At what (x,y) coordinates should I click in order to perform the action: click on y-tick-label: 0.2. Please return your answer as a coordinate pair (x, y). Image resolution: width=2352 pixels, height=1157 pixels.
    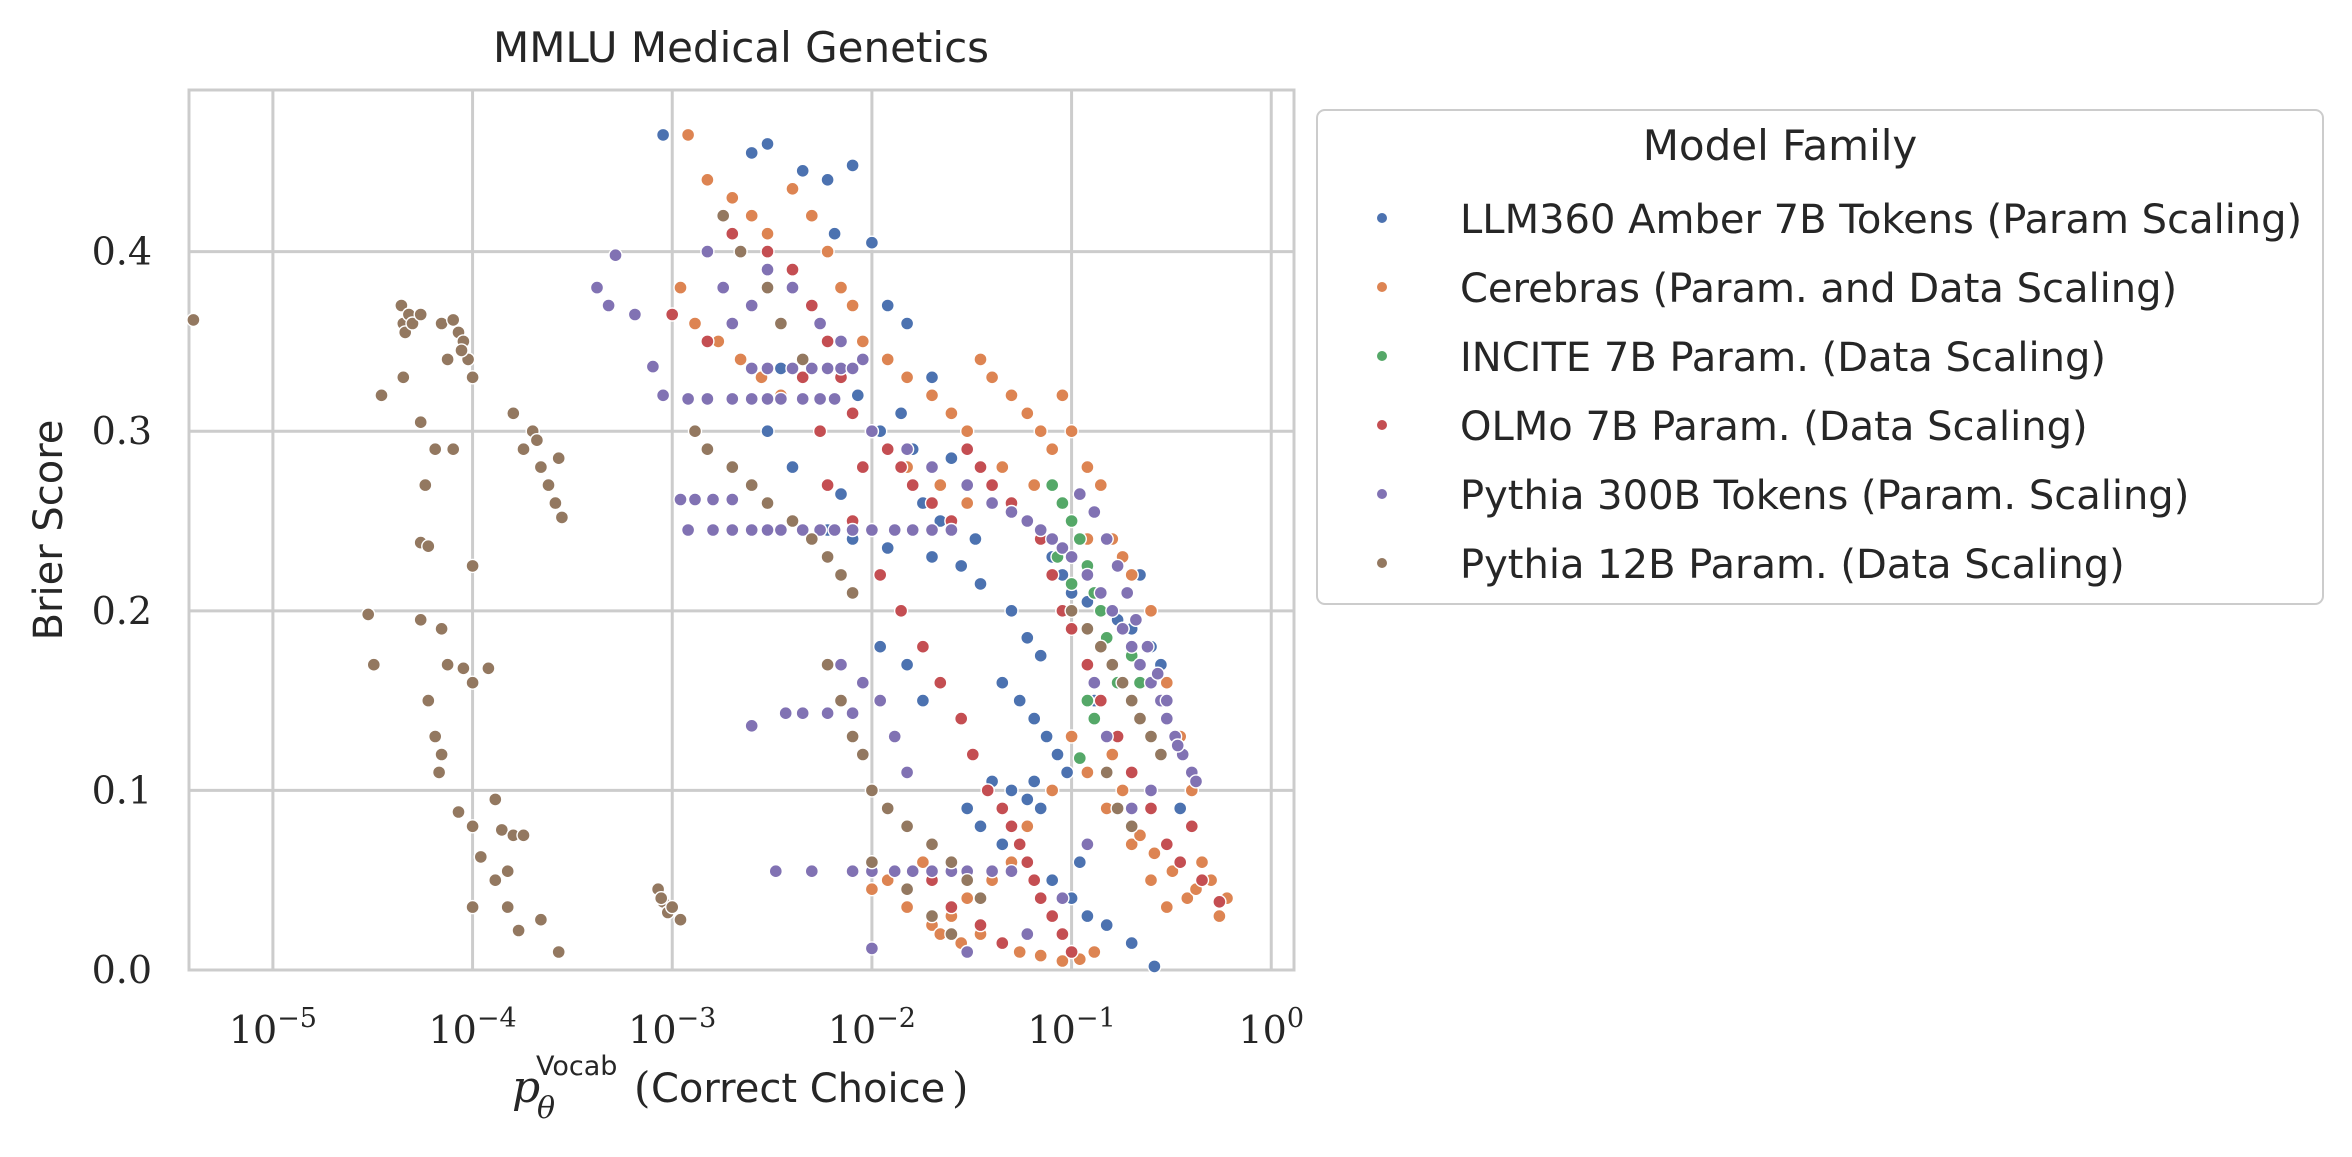
    Looking at the image, I should click on (122, 611).